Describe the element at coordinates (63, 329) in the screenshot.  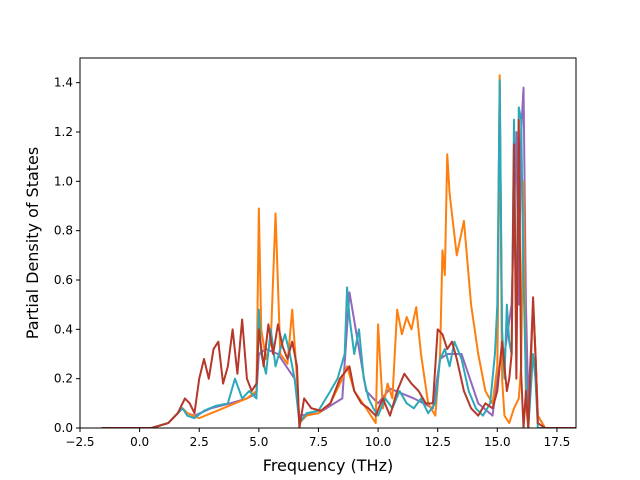
I see `y-tick-label: 0.4` at that location.